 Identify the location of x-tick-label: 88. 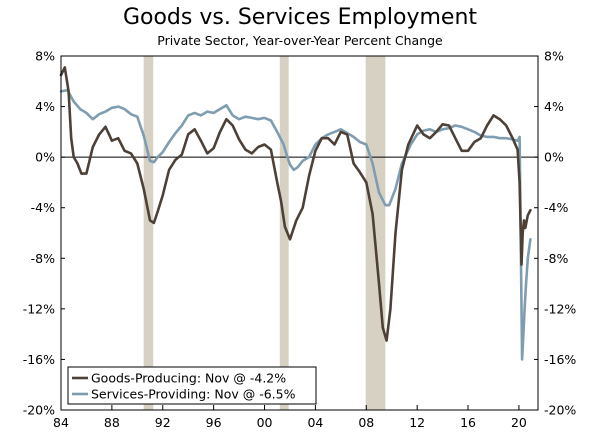
(112, 422).